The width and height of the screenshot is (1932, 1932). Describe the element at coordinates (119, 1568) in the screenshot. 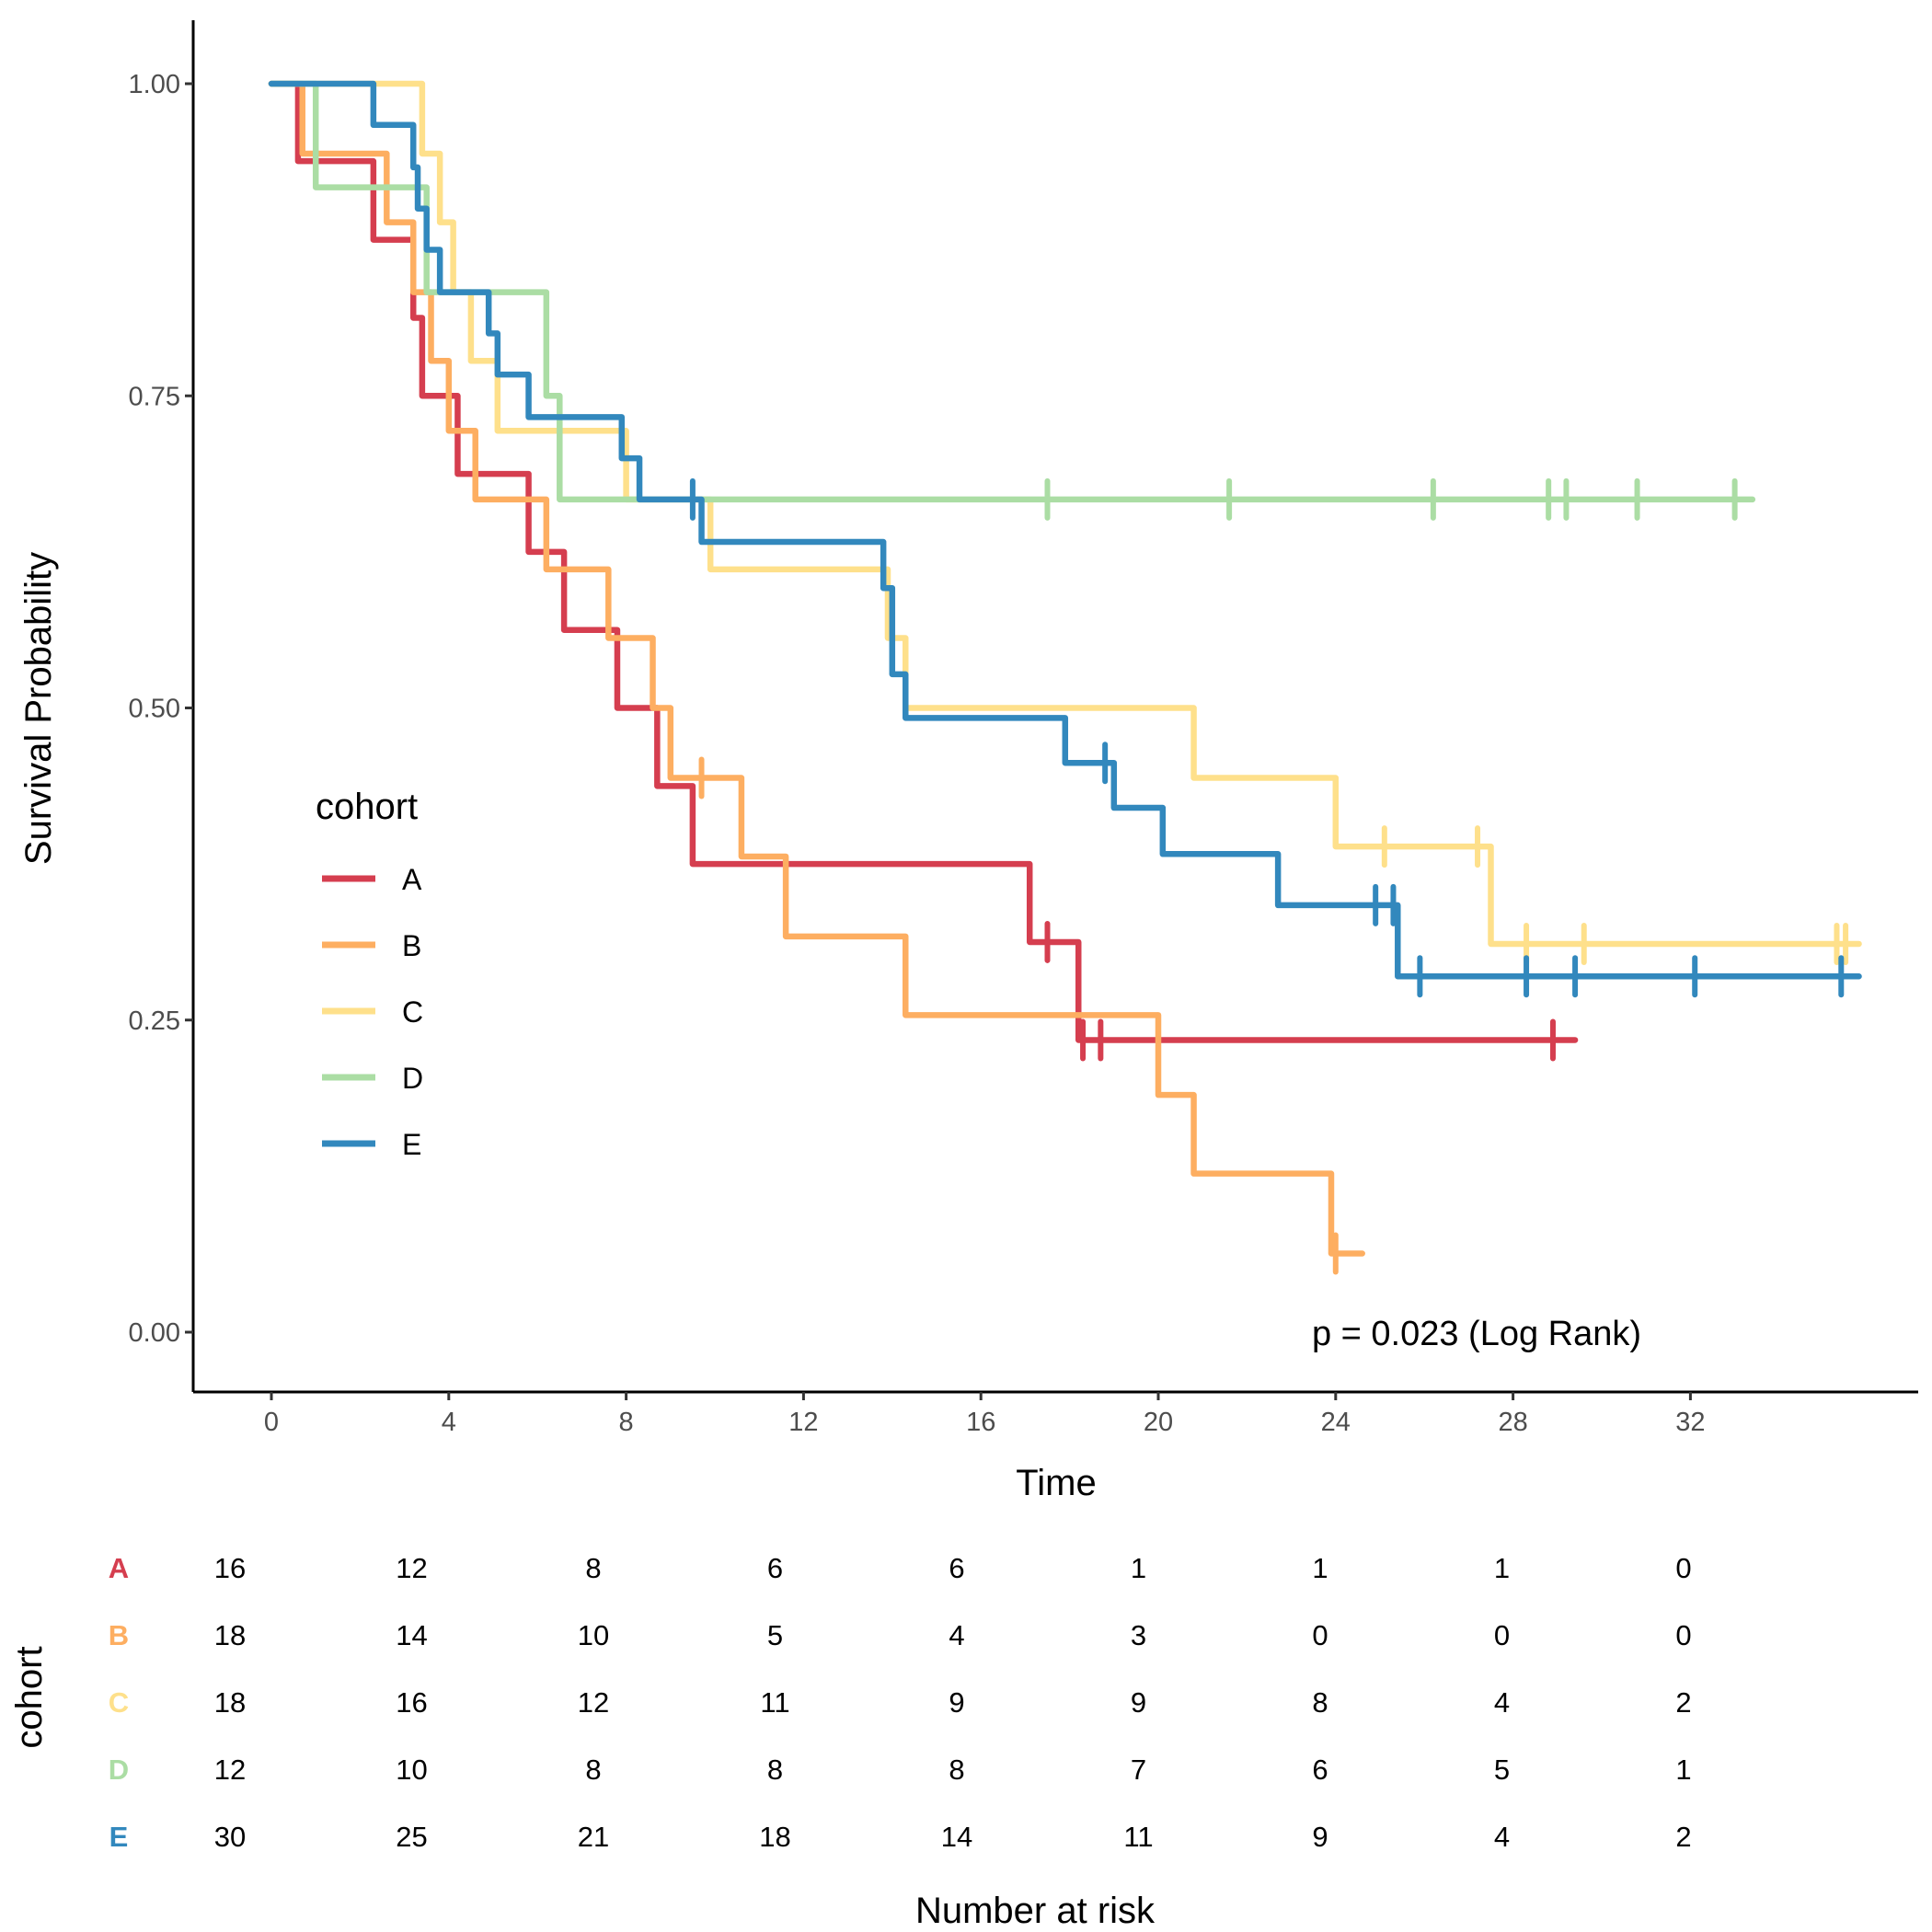

I see `risk-group-label-A: A` at that location.